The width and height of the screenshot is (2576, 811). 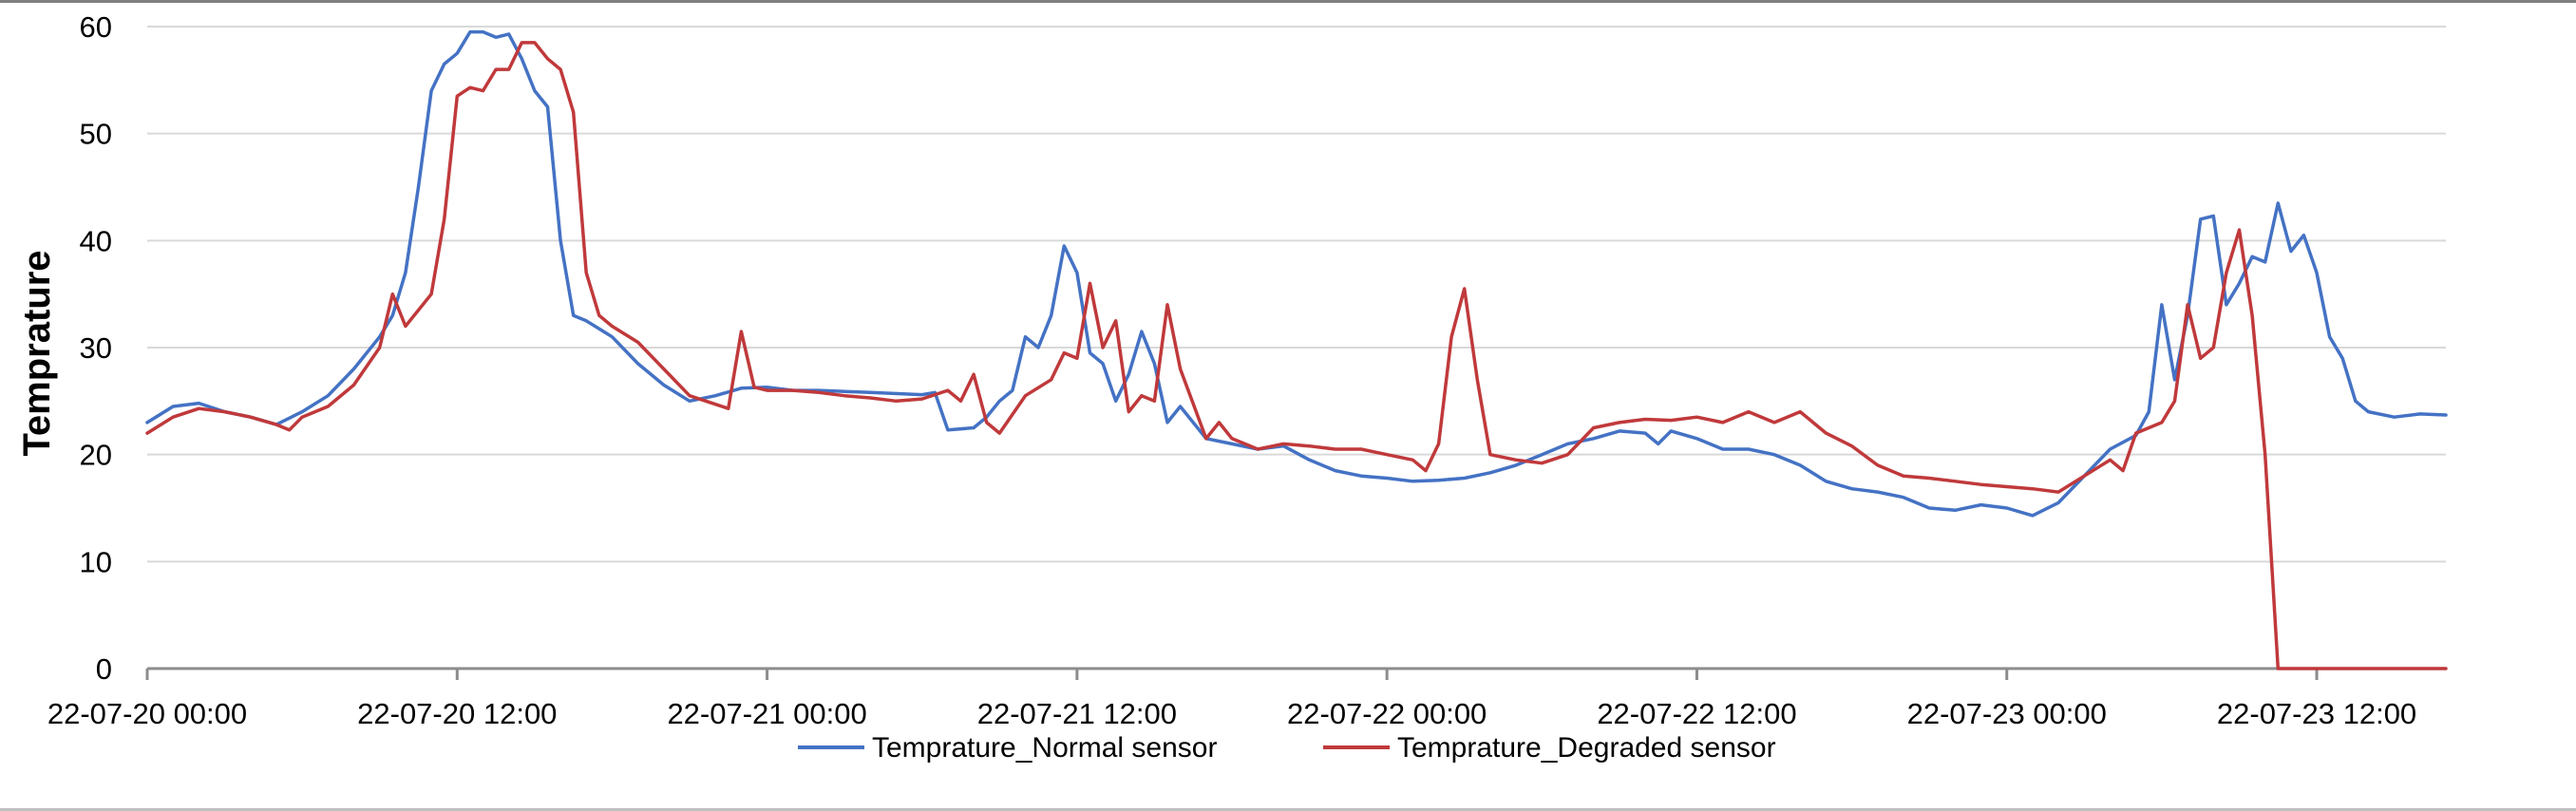 What do you see at coordinates (96, 135) in the screenshot?
I see `y-tick-label: 50` at bounding box center [96, 135].